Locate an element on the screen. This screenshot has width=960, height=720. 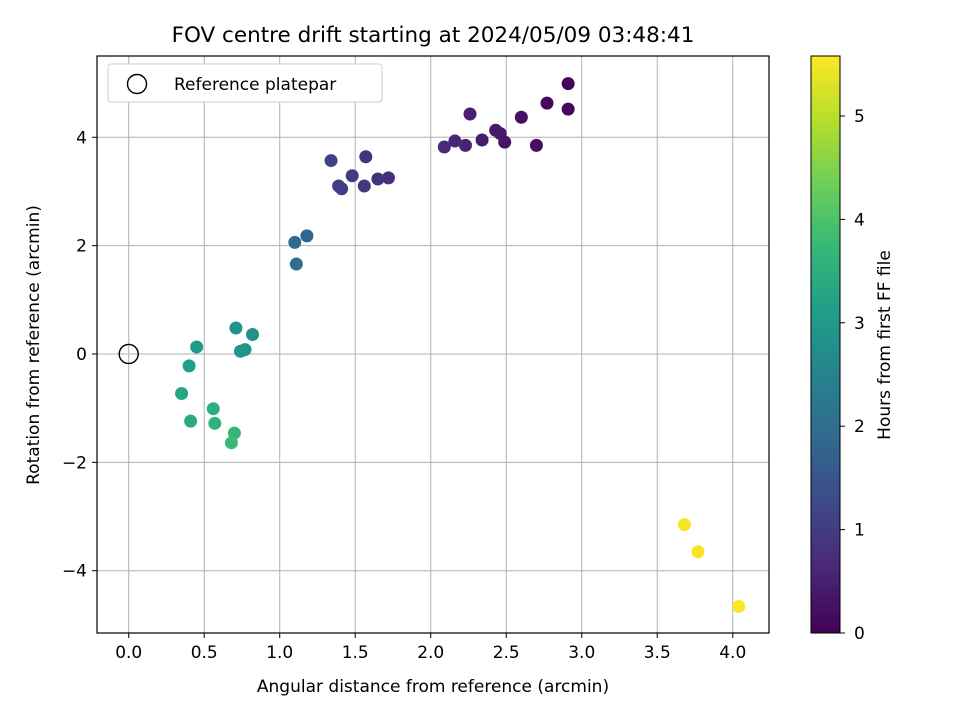
y-tick-label: 2 is located at coordinates (81, 247).